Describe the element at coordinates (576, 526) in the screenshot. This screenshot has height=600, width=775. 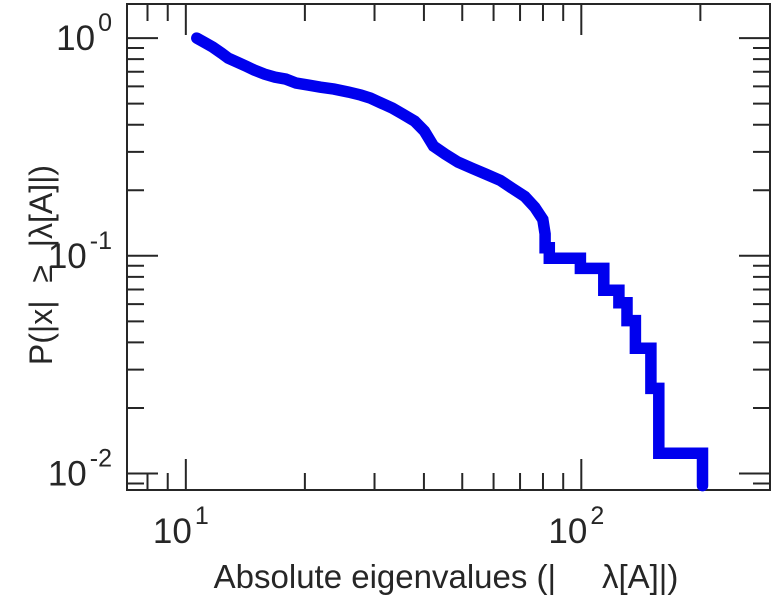
I see `x-tick-label: 10 2` at that location.